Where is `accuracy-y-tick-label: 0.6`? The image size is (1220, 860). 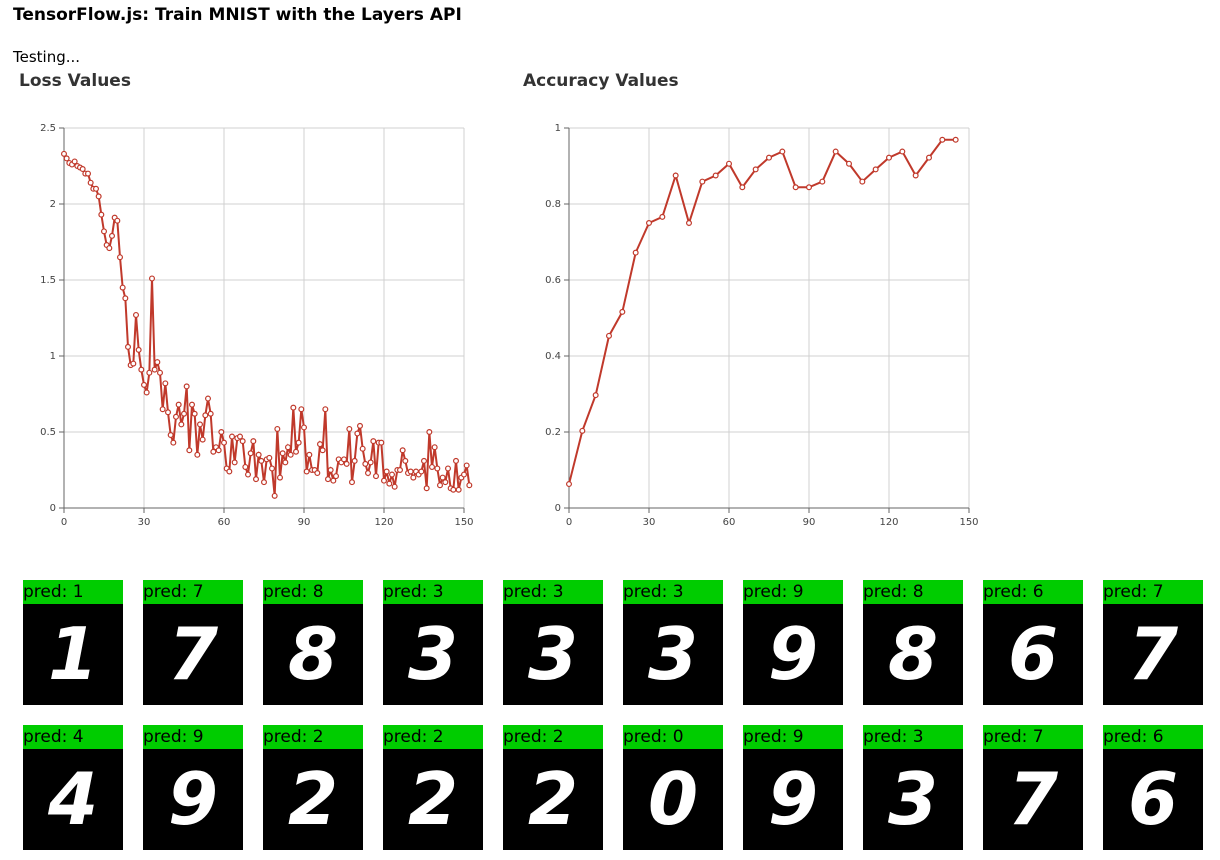 accuracy-y-tick-label: 0.6 is located at coordinates (553, 280).